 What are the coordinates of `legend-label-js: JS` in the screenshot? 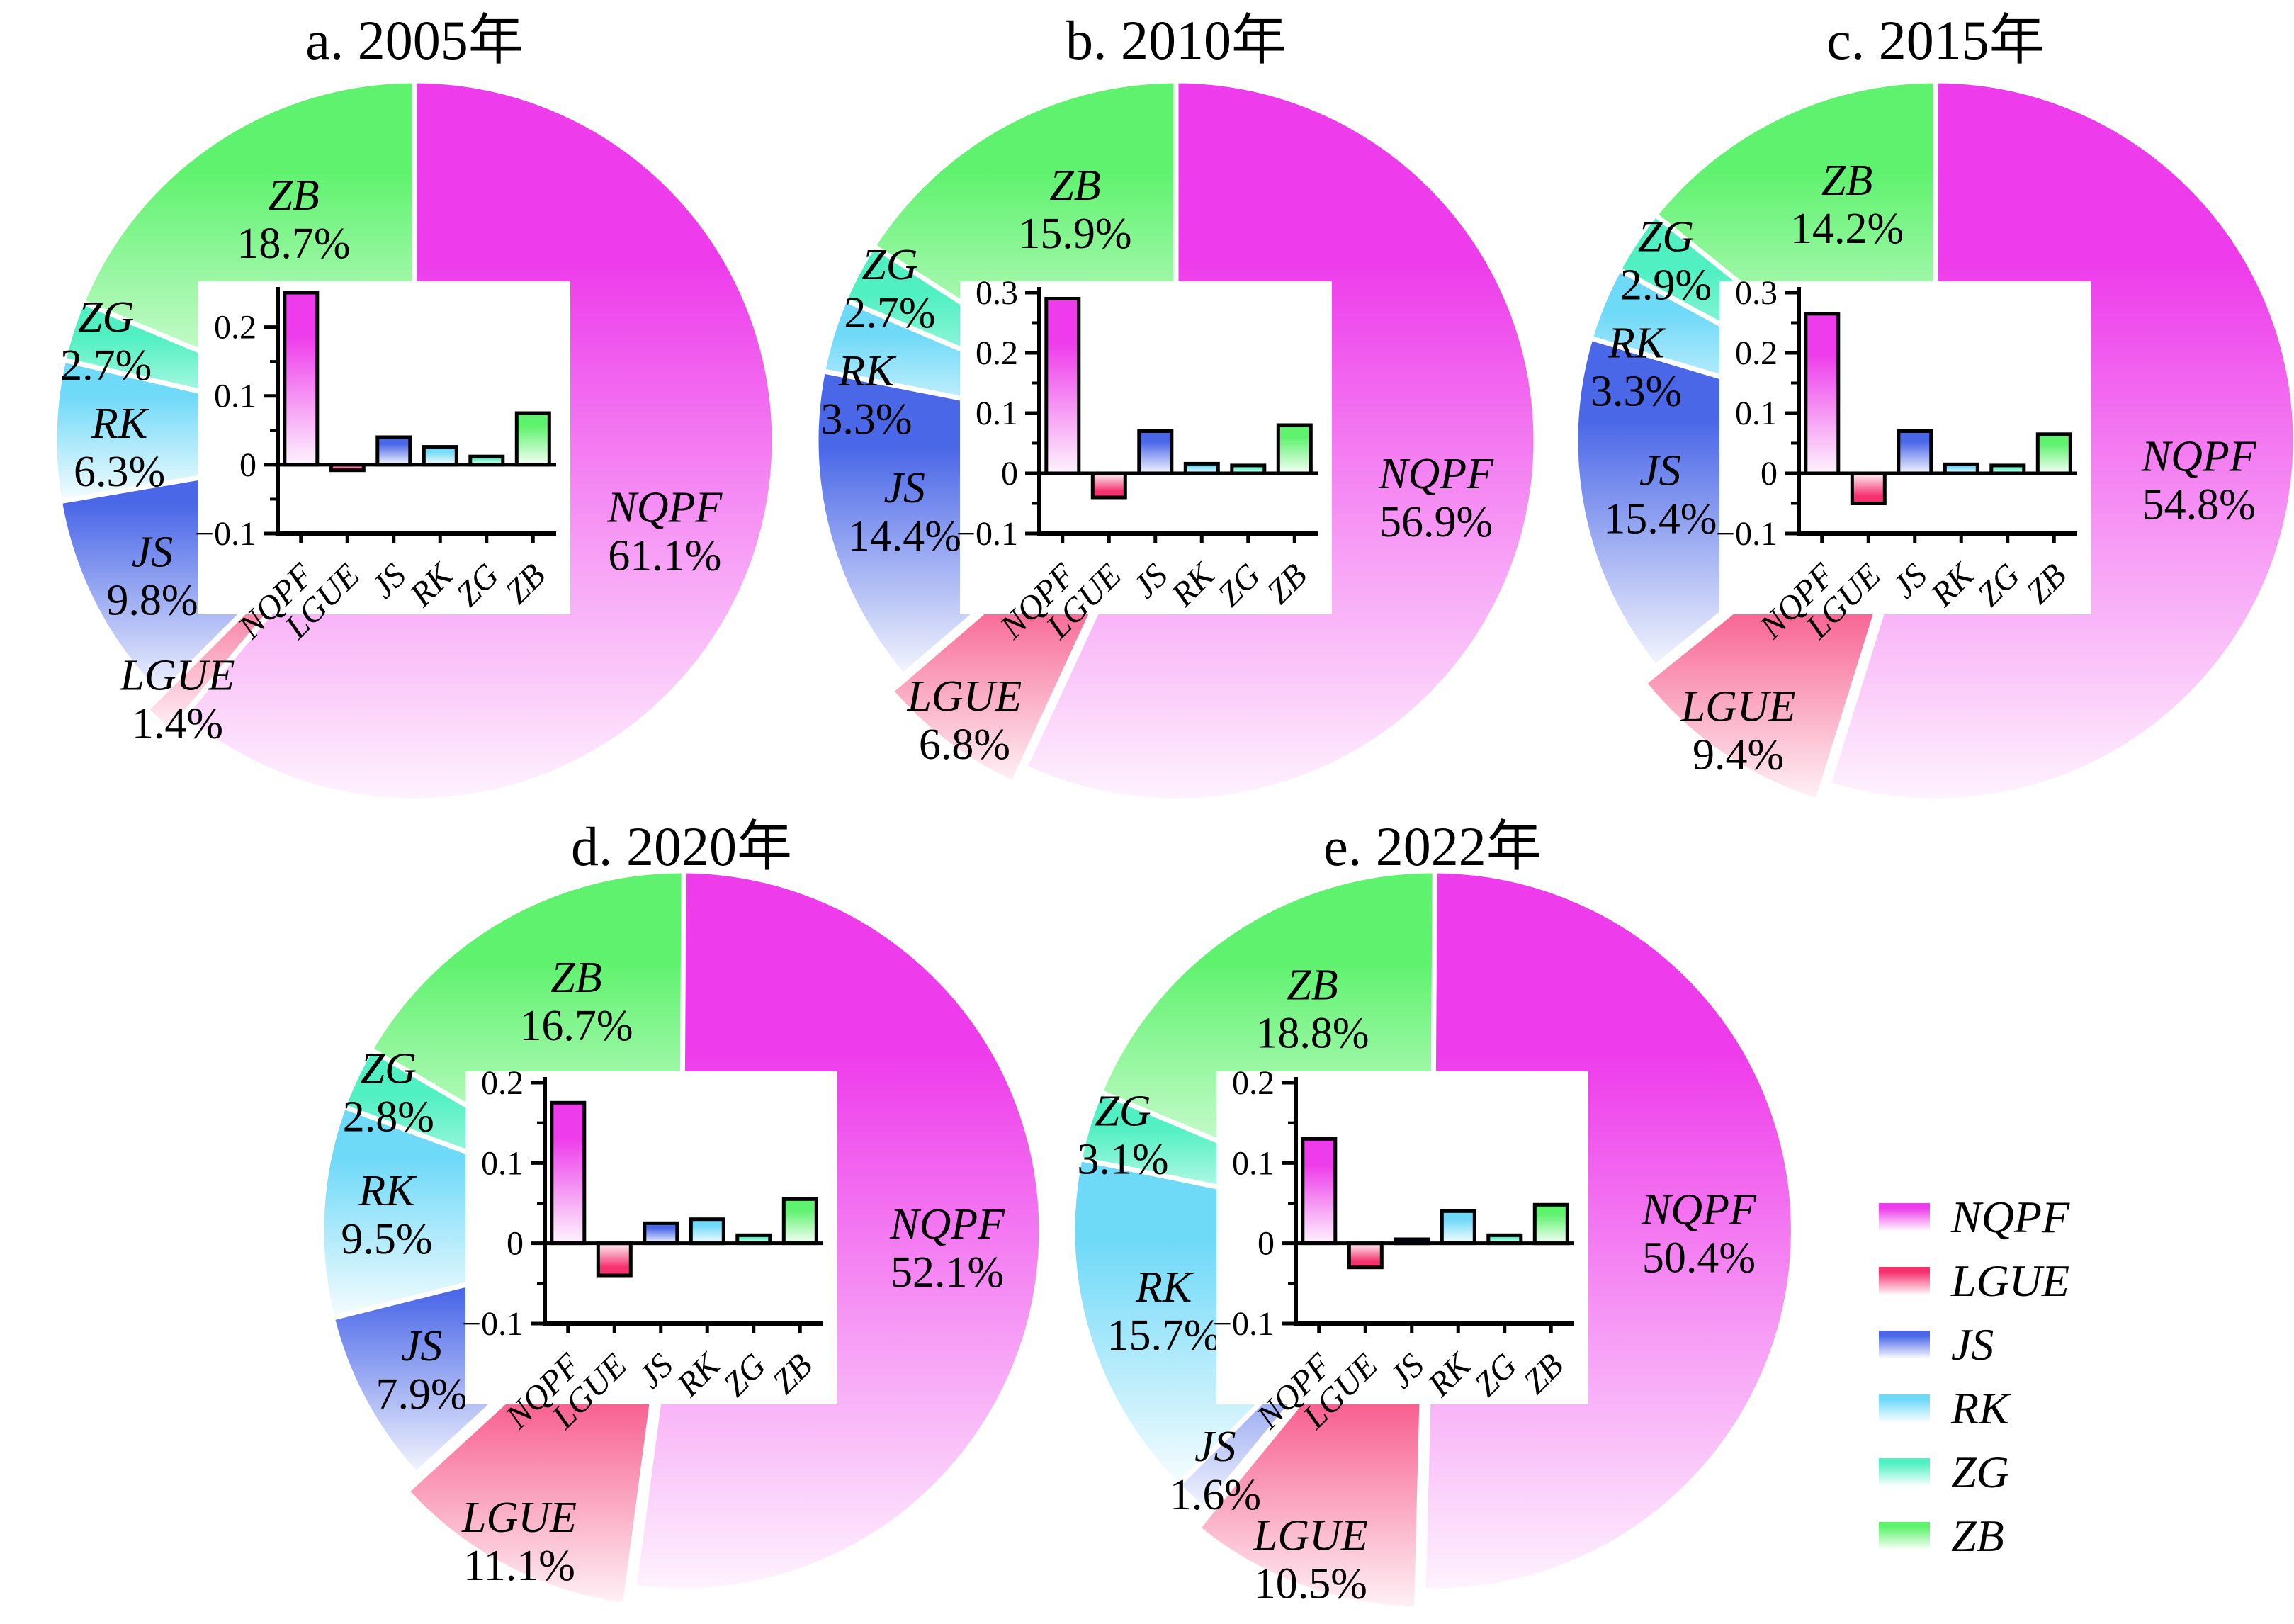 It's located at (1972, 1344).